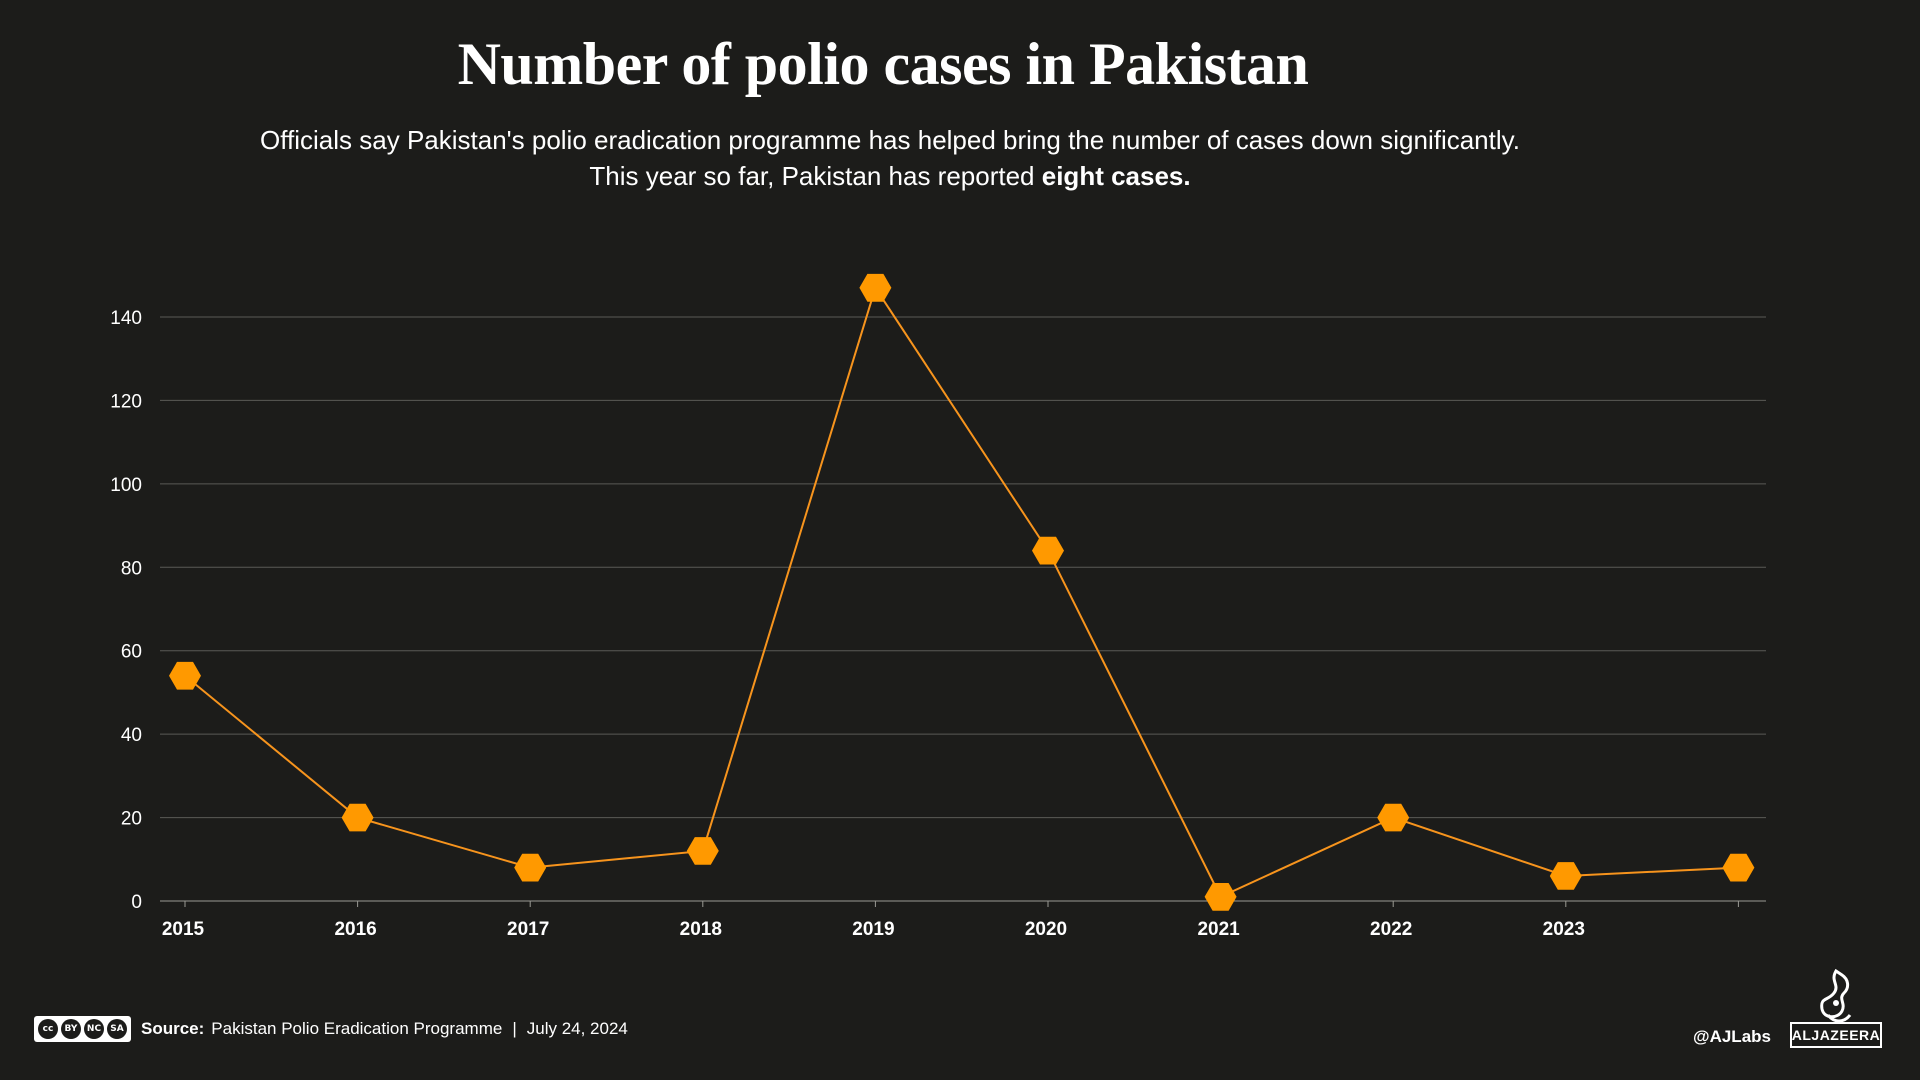 Image resolution: width=1920 pixels, height=1080 pixels. Describe the element at coordinates (1564, 929) in the screenshot. I see `x-tick-label: 2023` at that location.